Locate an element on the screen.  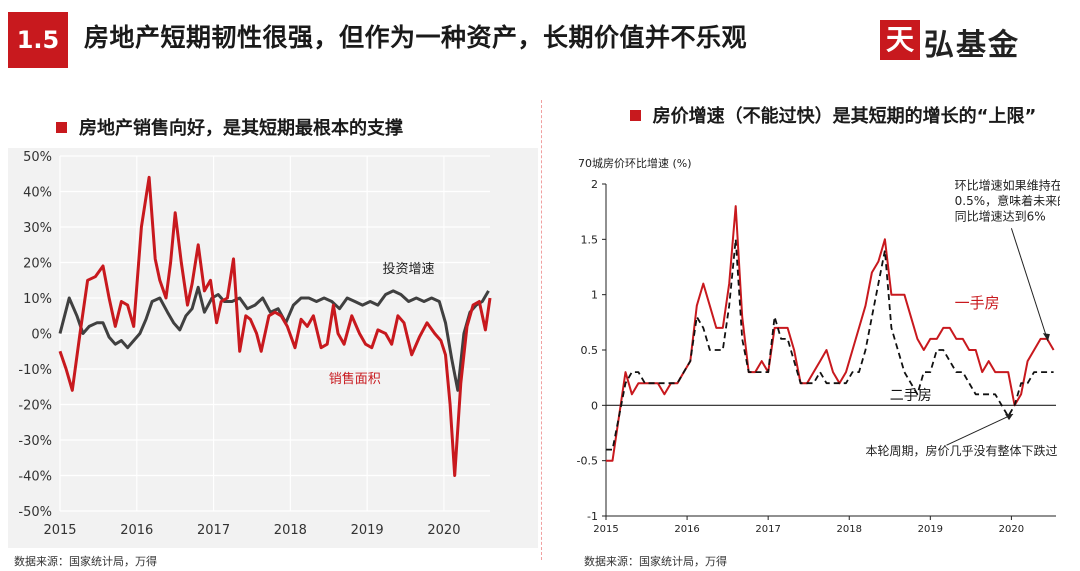
section-number-badge: 1.5 is located at coordinates (38, 40).